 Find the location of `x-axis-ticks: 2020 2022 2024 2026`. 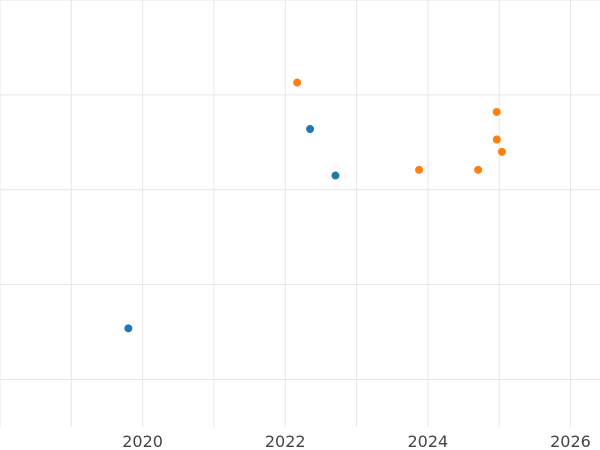

x-axis-ticks: 2020 2022 2024 2026 is located at coordinates (356, 441).